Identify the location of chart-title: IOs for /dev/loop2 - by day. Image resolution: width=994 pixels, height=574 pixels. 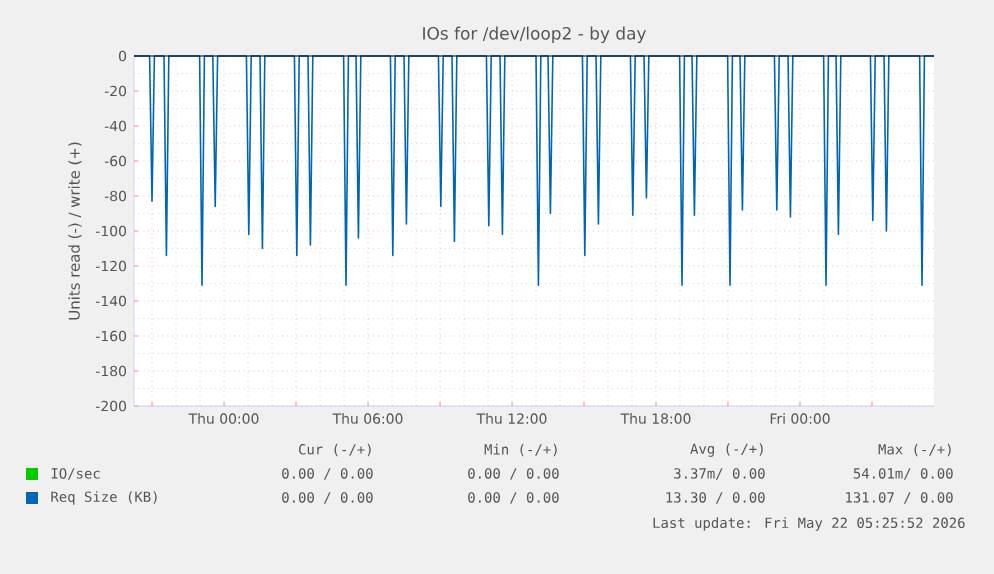
(535, 35).